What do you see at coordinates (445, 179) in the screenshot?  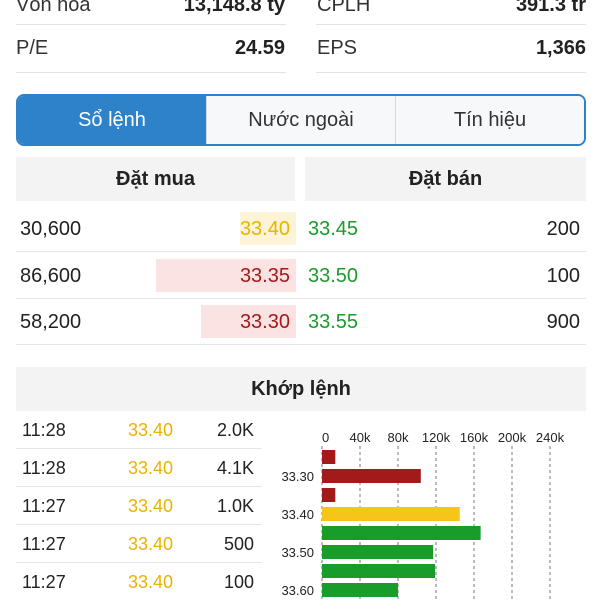 I see `sell-header: Đặt bán` at bounding box center [445, 179].